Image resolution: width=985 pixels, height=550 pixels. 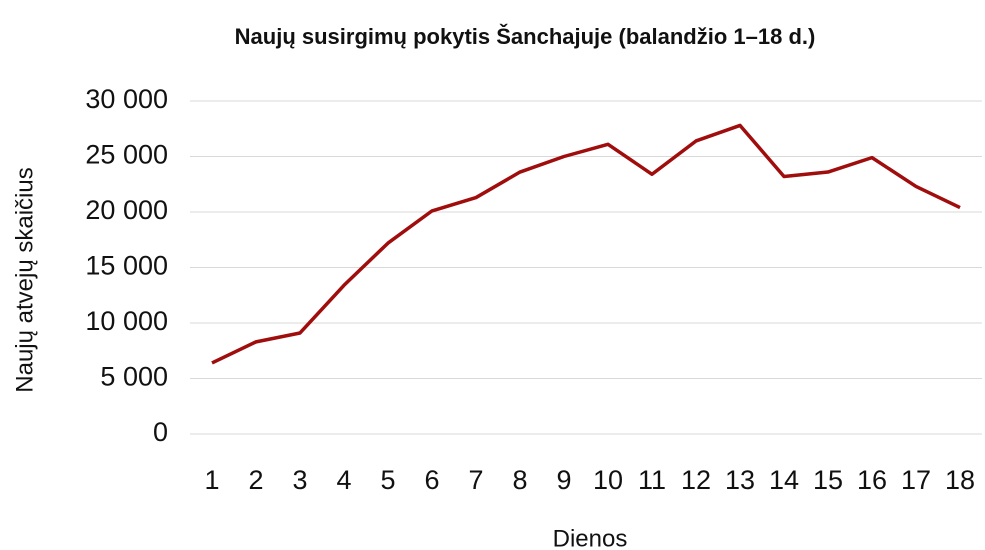 I want to click on x-tick-label: 17, so click(x=916, y=480).